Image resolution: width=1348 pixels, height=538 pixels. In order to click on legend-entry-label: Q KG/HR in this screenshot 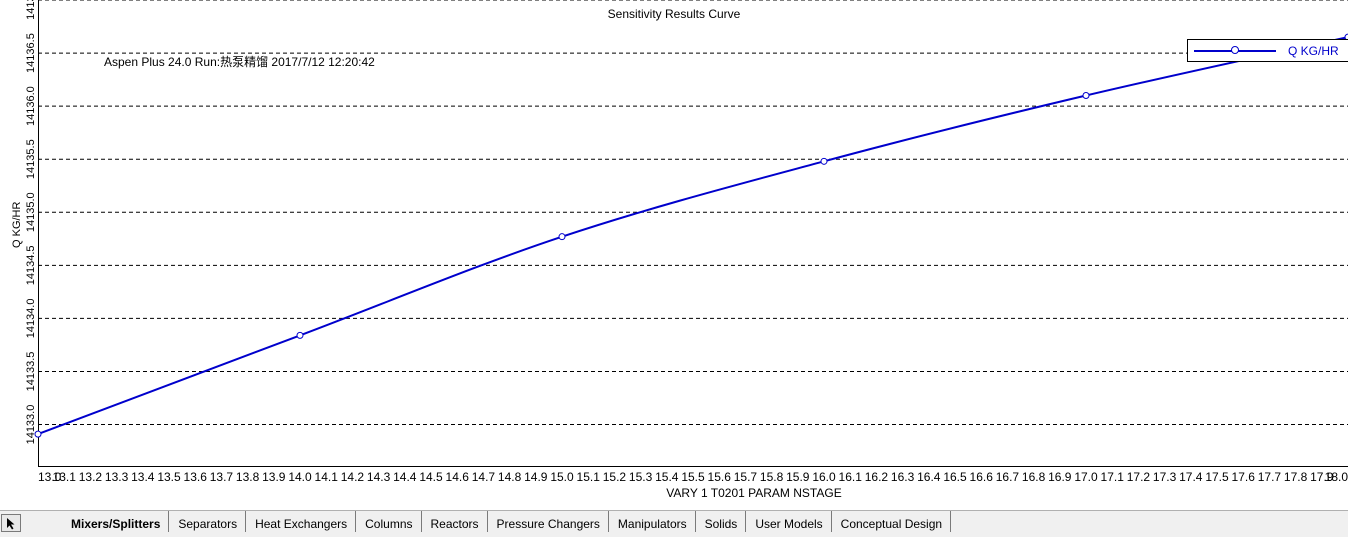, I will do `click(1313, 51)`.